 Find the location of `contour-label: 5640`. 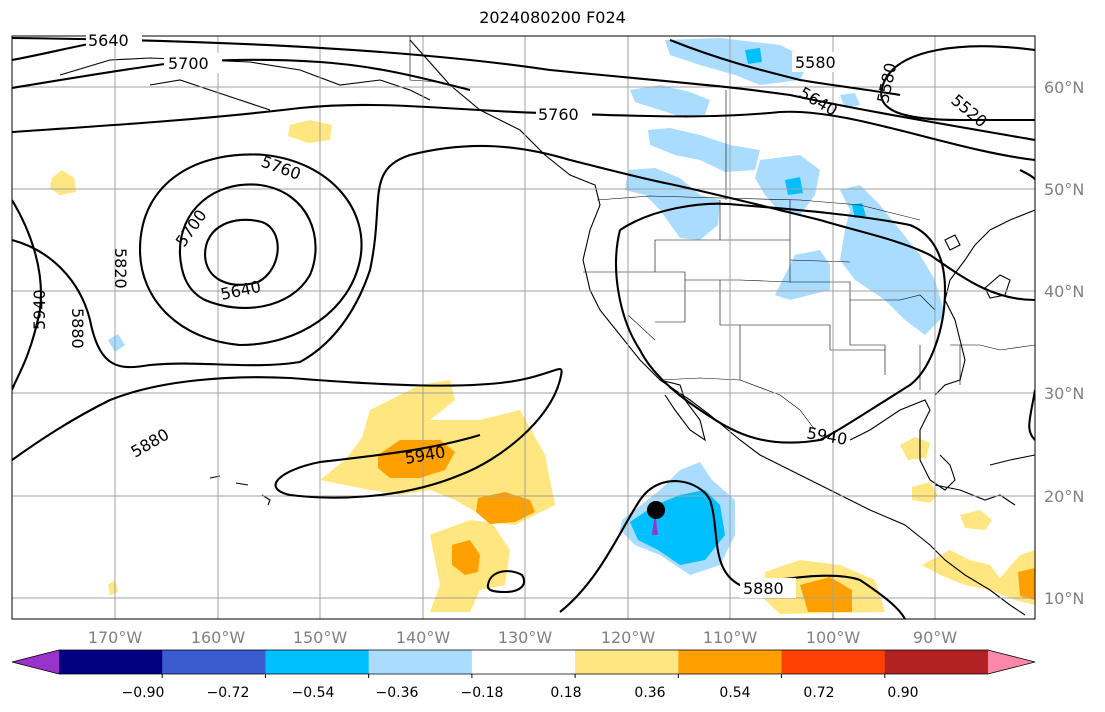

contour-label: 5640 is located at coordinates (108, 40).